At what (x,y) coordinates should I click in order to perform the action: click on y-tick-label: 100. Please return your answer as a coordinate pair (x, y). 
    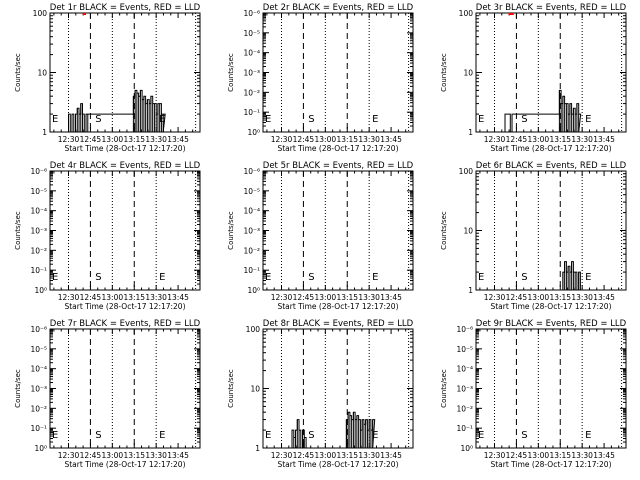
    Looking at the image, I should click on (40, 13).